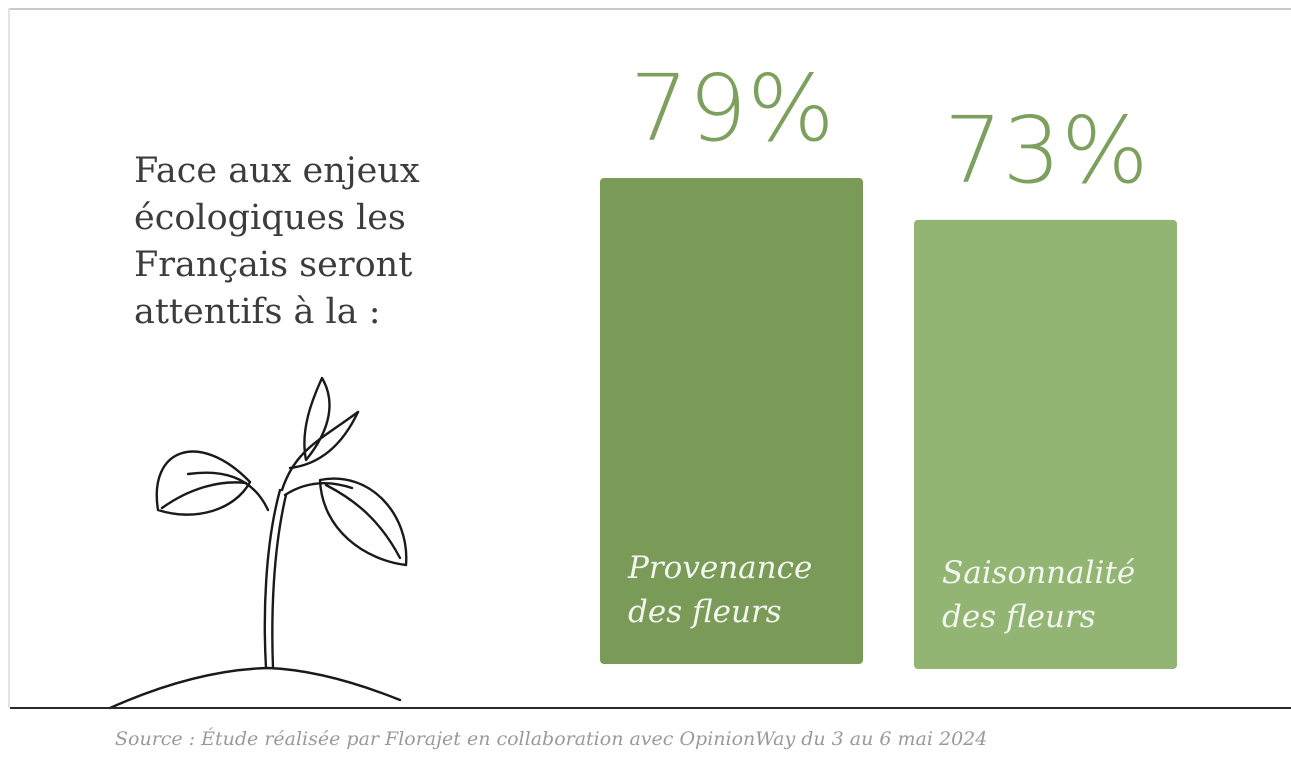  Describe the element at coordinates (1046, 150) in the screenshot. I see `value-label-2: 73%` at that location.